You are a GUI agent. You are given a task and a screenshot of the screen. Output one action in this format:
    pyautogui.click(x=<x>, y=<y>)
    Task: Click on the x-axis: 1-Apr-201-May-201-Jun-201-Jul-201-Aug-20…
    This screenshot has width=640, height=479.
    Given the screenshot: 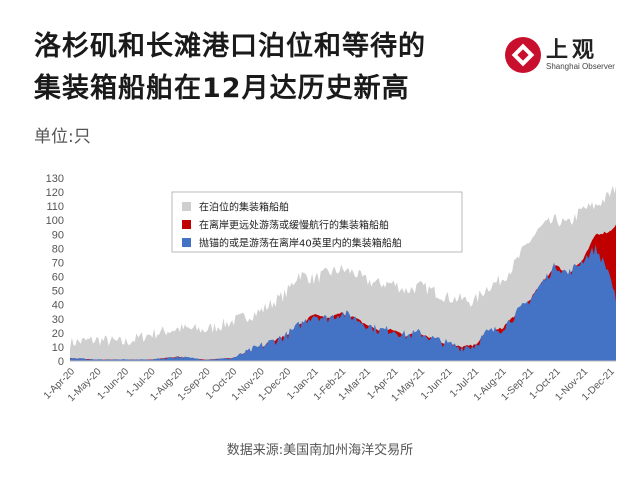 What is the action you would take?
    pyautogui.click(x=329, y=382)
    